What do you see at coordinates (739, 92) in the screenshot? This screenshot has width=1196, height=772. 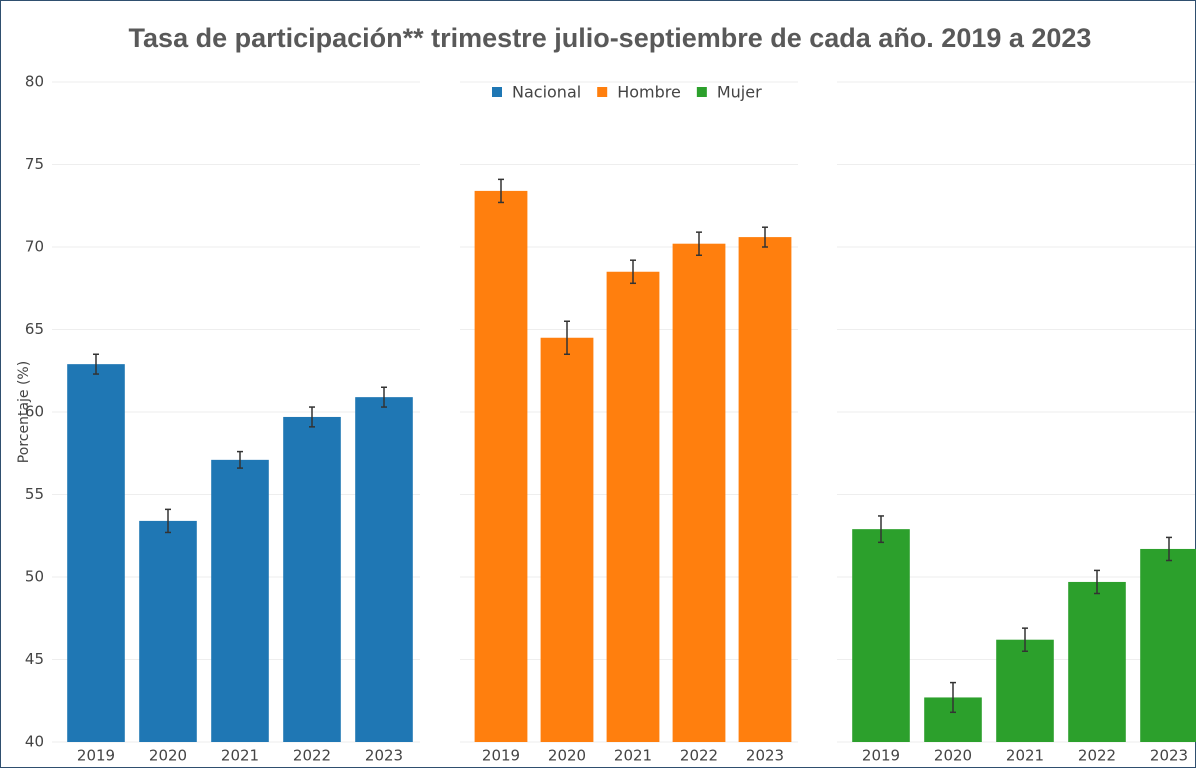 I see `legend-label: Mujer` at bounding box center [739, 92].